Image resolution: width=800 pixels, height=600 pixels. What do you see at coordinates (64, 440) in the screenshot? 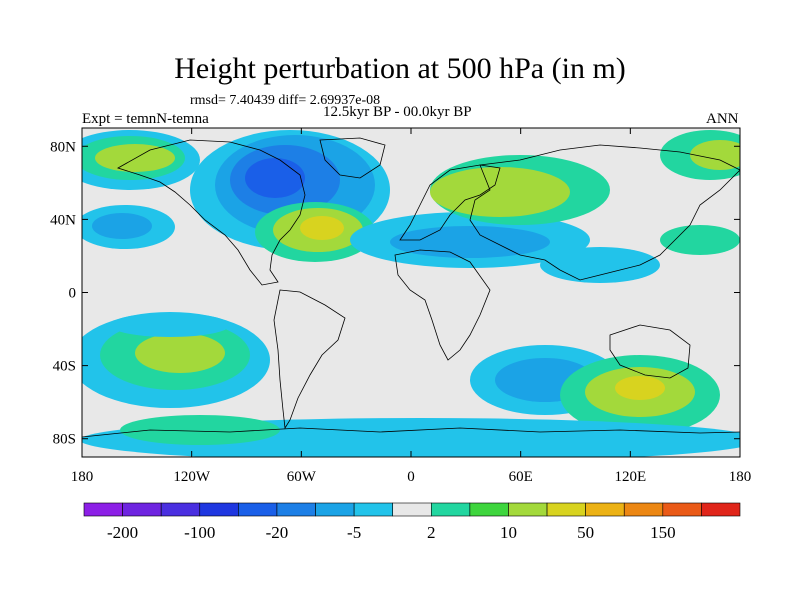
I see `y-tick-label: 80S` at bounding box center [64, 440].